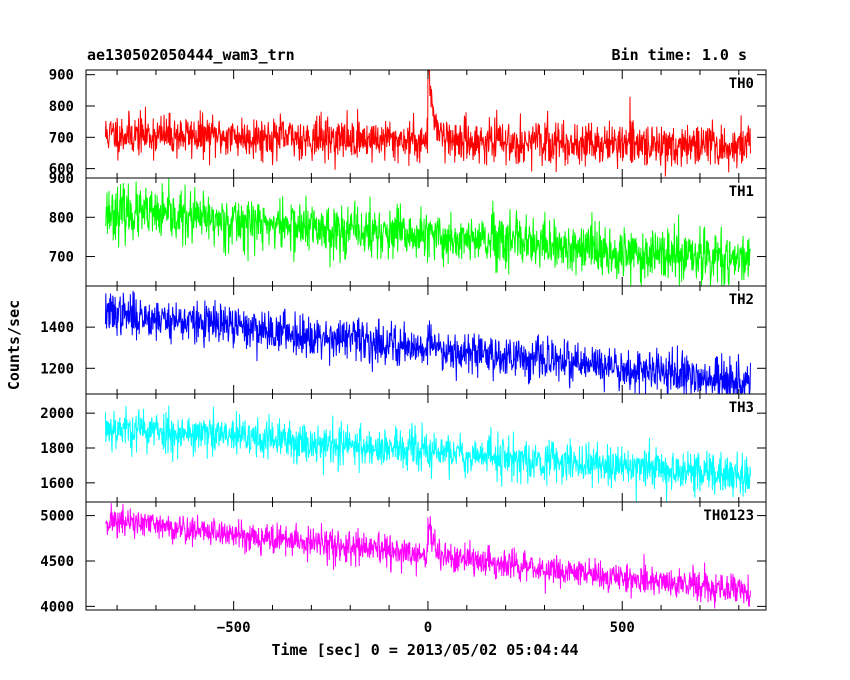 Image resolution: width=850 pixels, height=680 pixels. What do you see at coordinates (61, 170) in the screenshot?
I see `y-tick-label: 600` at bounding box center [61, 170].